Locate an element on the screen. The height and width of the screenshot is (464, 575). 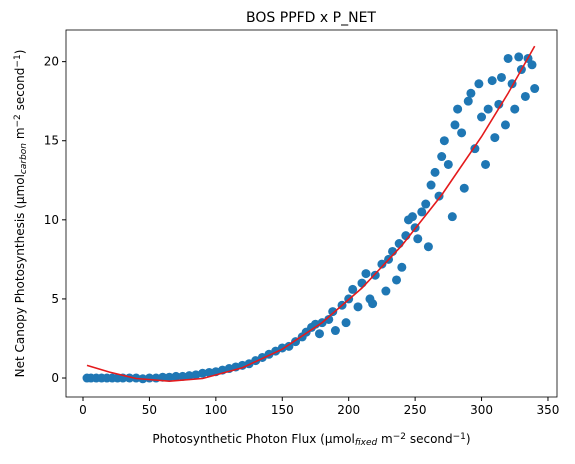
x-tick-label: 50 is located at coordinates (149, 410).